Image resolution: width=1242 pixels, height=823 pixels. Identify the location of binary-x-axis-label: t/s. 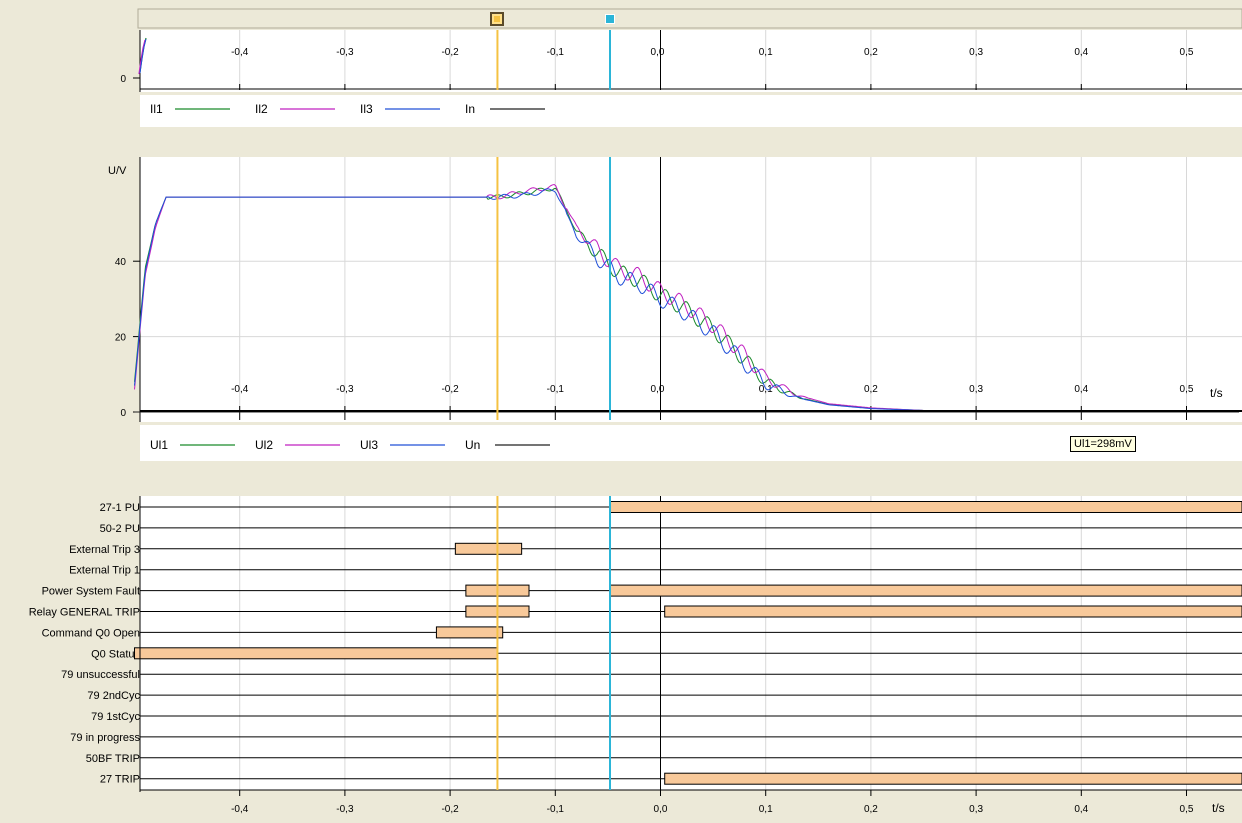
(1218, 808).